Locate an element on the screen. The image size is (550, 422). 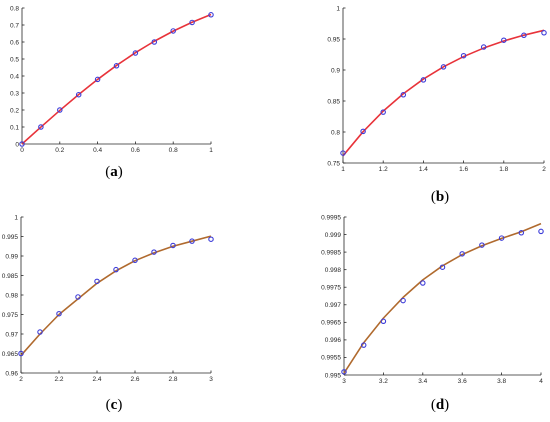
y-tick-label: 0.4 is located at coordinates (14, 76).